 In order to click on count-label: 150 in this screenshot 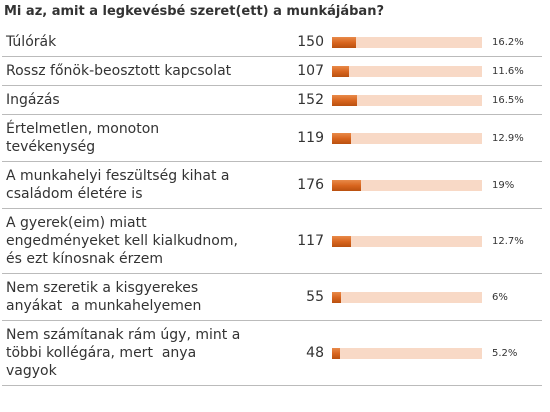, I will do `click(310, 42)`.